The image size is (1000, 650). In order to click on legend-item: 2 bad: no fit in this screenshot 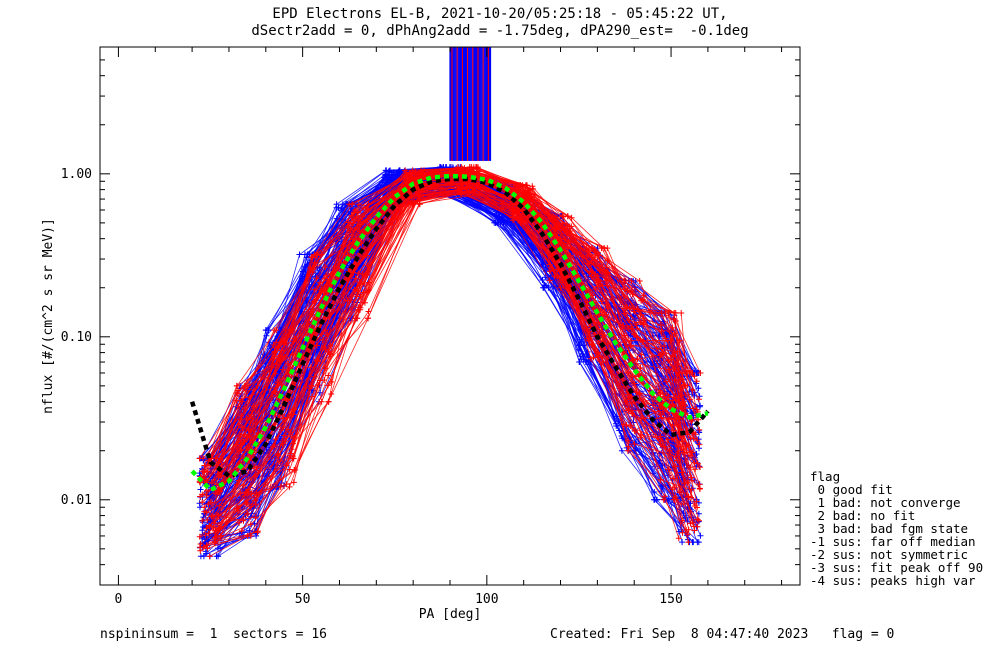, I will do `click(863, 515)`.